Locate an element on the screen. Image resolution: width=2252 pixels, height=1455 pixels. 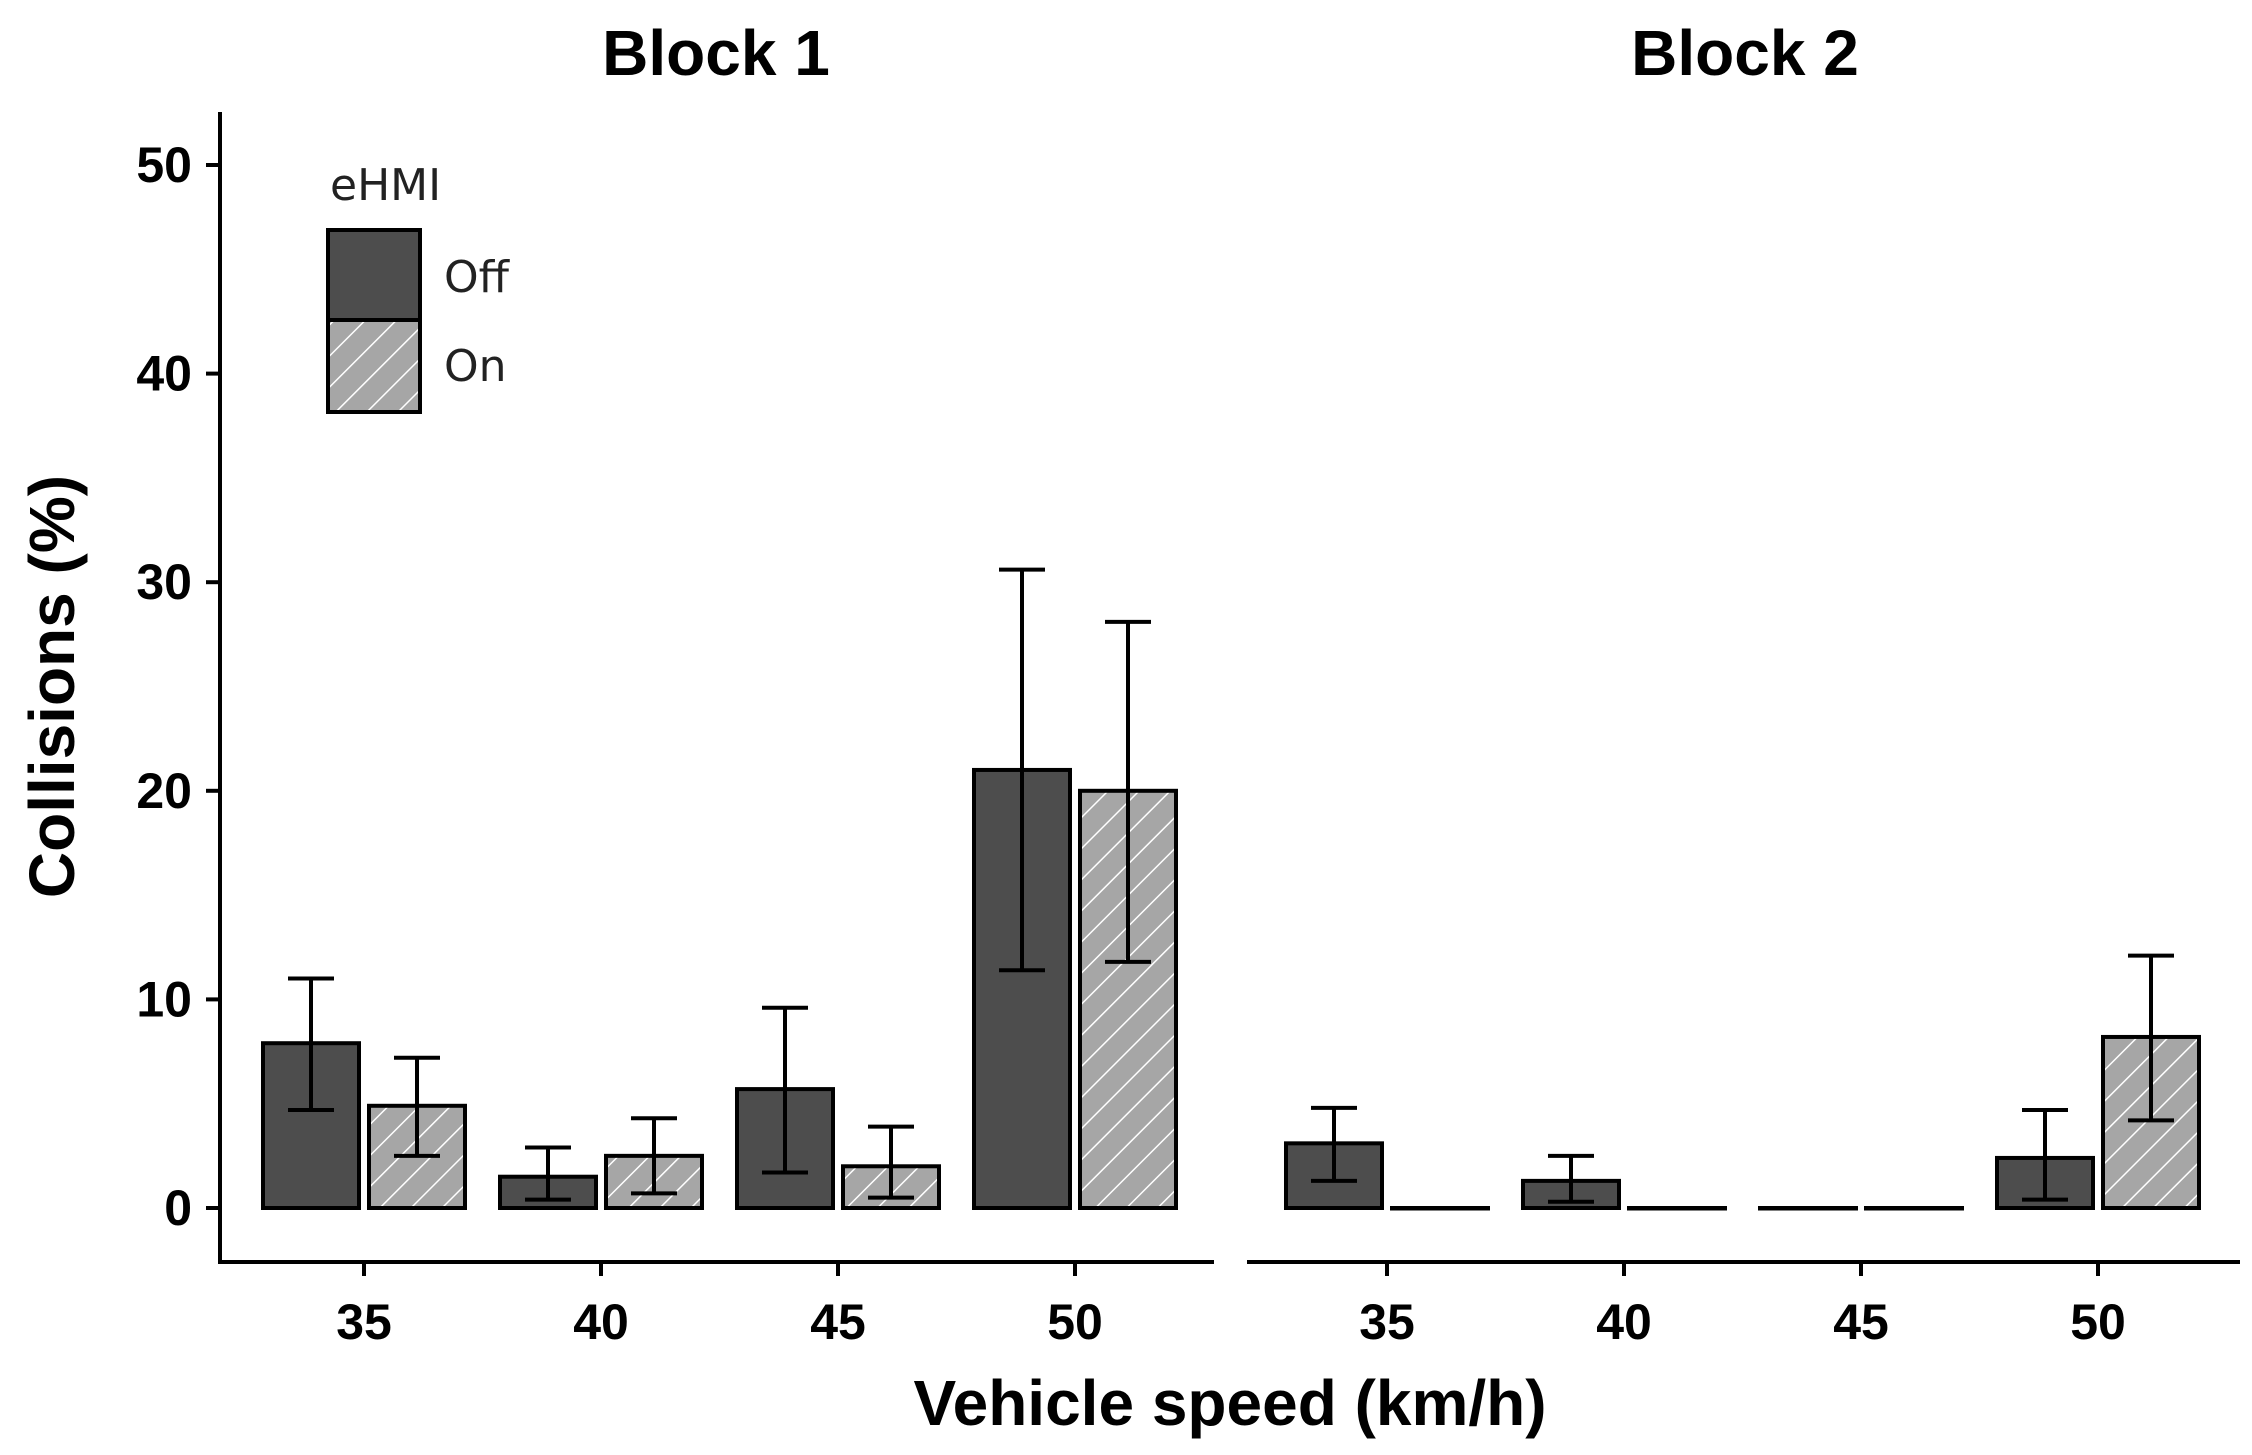
legend: eHMI Off On is located at coordinates (418, 287).